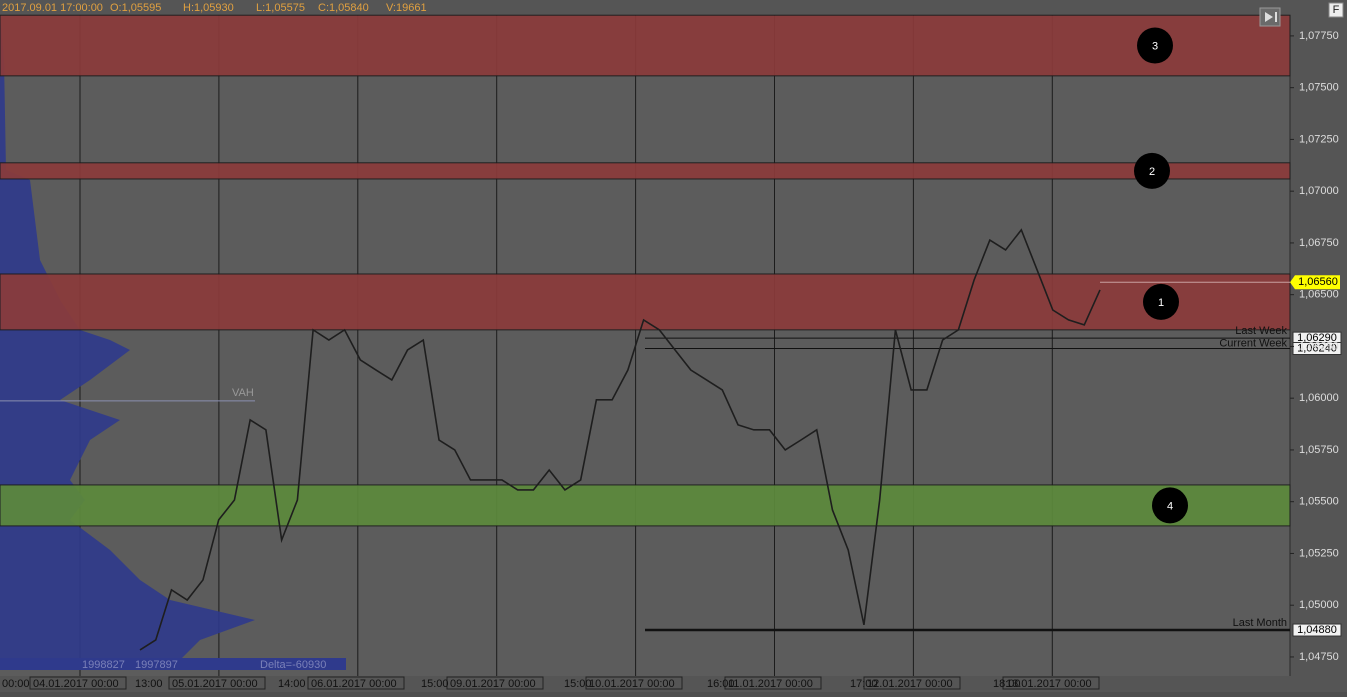  Describe the element at coordinates (1317, 338) in the screenshot. I see `level-price-label: 1,06290` at that location.